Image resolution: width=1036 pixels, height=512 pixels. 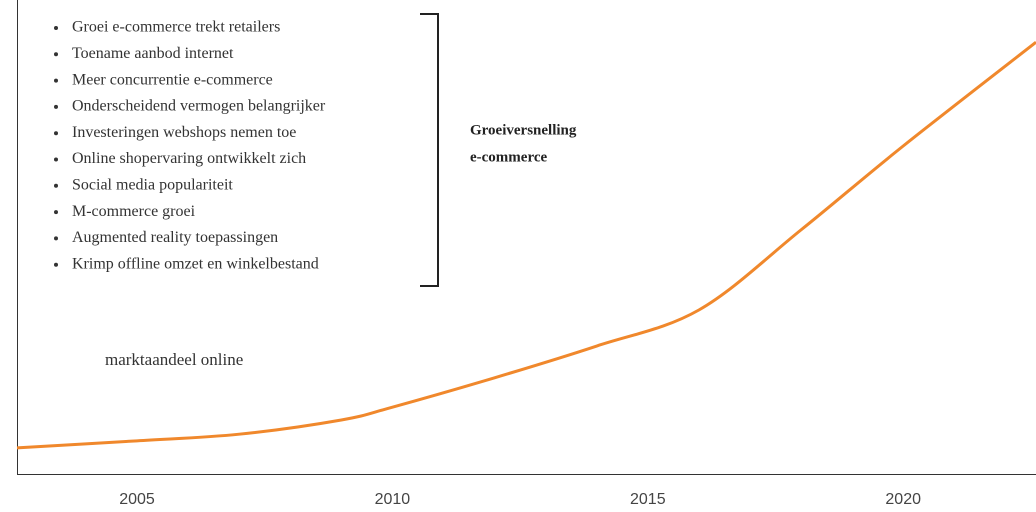 I want to click on x-tick-label: 2020, so click(x=903, y=499).